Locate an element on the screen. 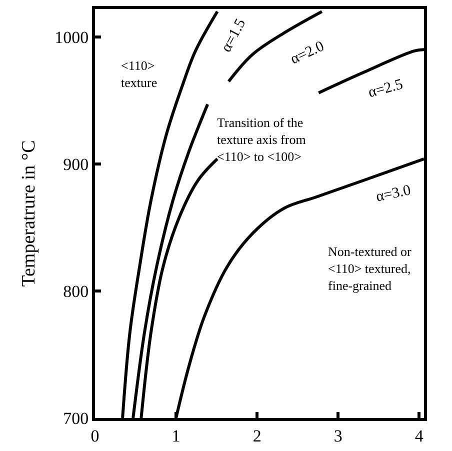 The width and height of the screenshot is (452, 451). y-tick-label: 800 is located at coordinates (76, 291).